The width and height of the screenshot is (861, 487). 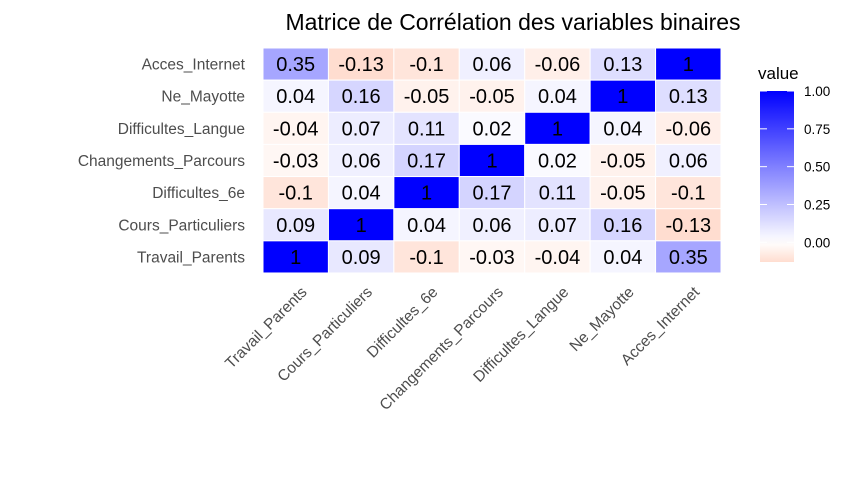 I want to click on heatmap-cell-difficultes-langue-changements-parcours, so click(x=492, y=128).